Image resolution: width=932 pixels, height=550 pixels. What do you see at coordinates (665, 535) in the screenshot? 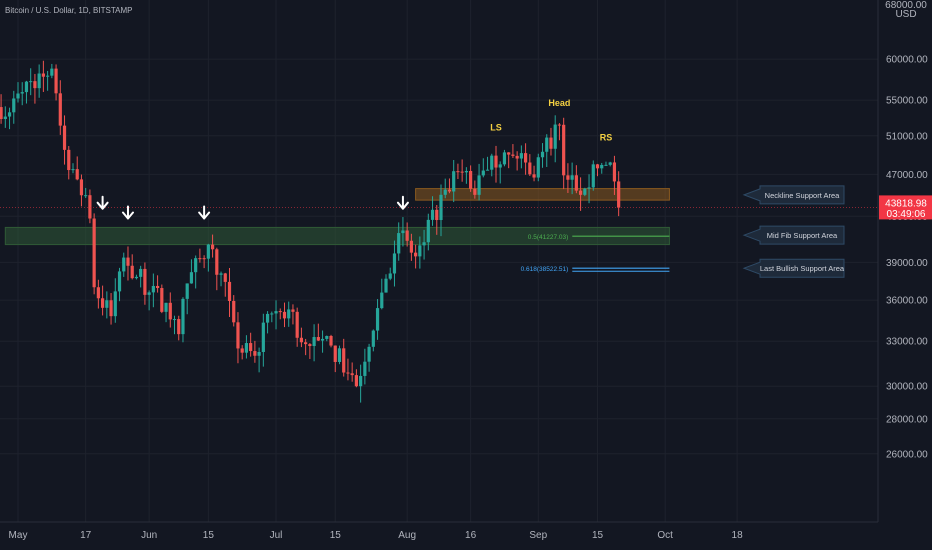
I see `time-tick-label: Oct` at bounding box center [665, 535].